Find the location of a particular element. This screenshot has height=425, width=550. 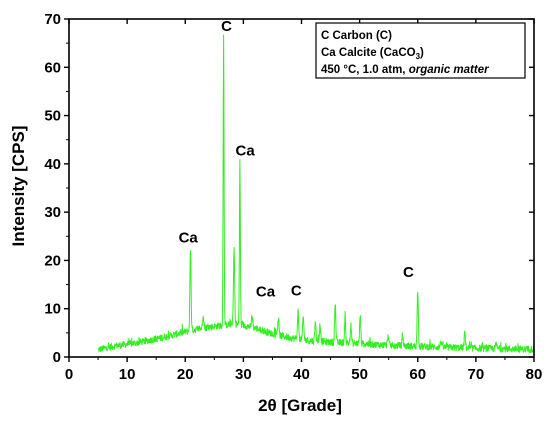

legend-entry-calcite: Ca Calcite (CaCO3) is located at coordinates (372, 54).